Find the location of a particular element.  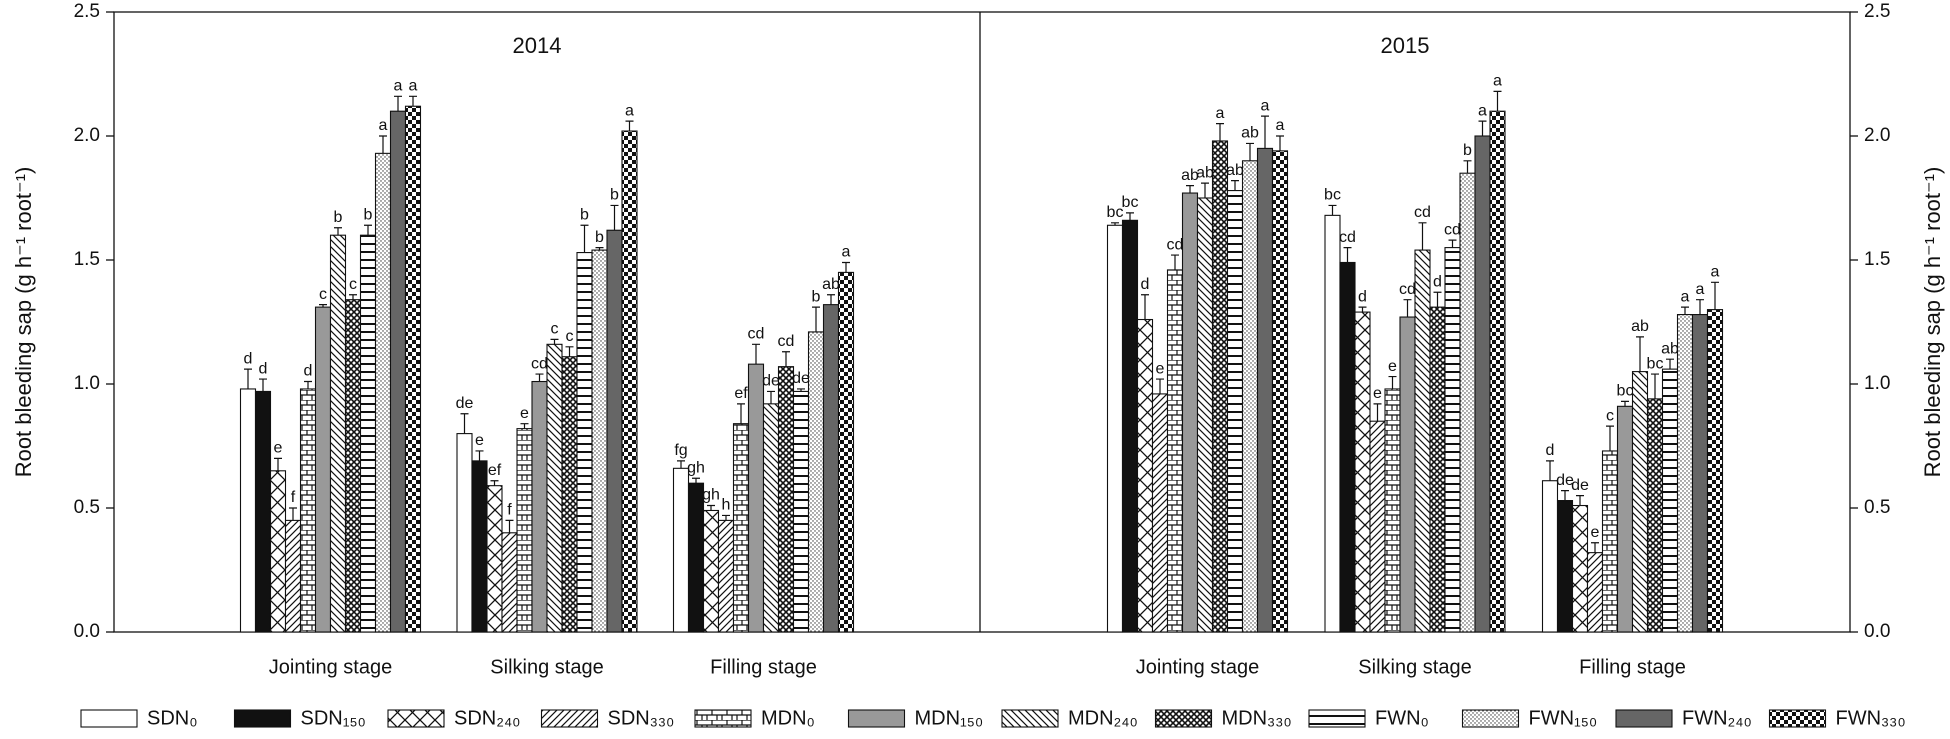

y-tick-label: 1.0 is located at coordinates (87, 383).